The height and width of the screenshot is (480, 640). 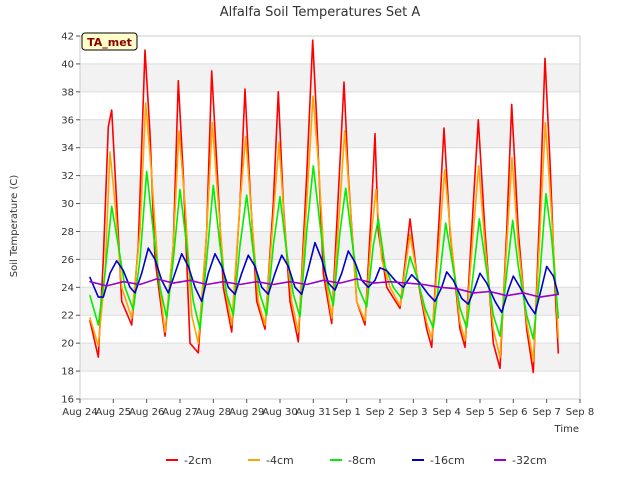 What do you see at coordinates (14, 226) in the screenshot?
I see `y-axis-label: Soil Temperature (C)` at bounding box center [14, 226].